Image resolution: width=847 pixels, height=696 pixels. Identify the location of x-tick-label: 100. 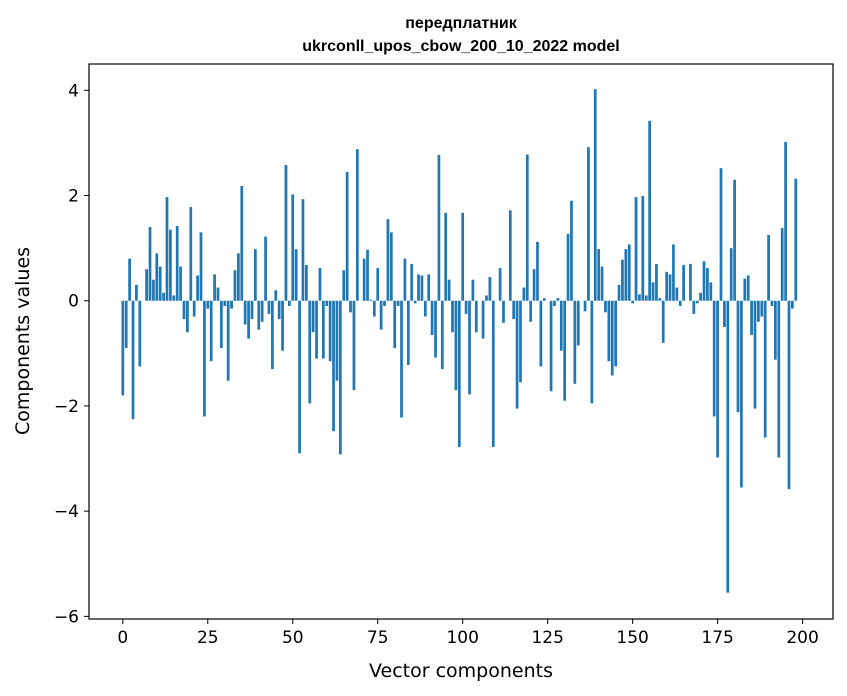
(462, 638).